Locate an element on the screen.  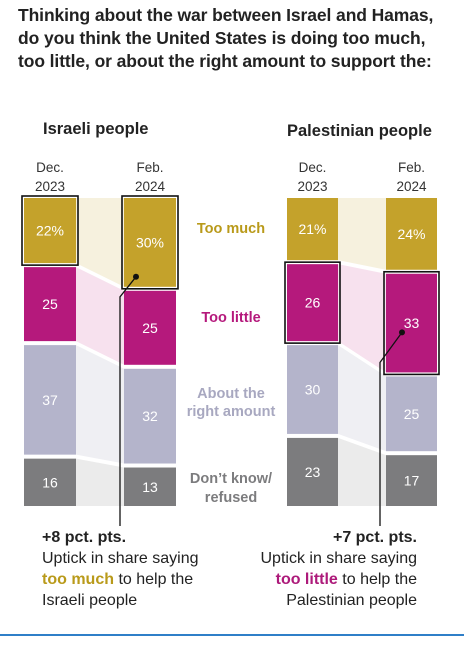
panel-title-palestinian: Palestinian people is located at coordinates (359, 131).